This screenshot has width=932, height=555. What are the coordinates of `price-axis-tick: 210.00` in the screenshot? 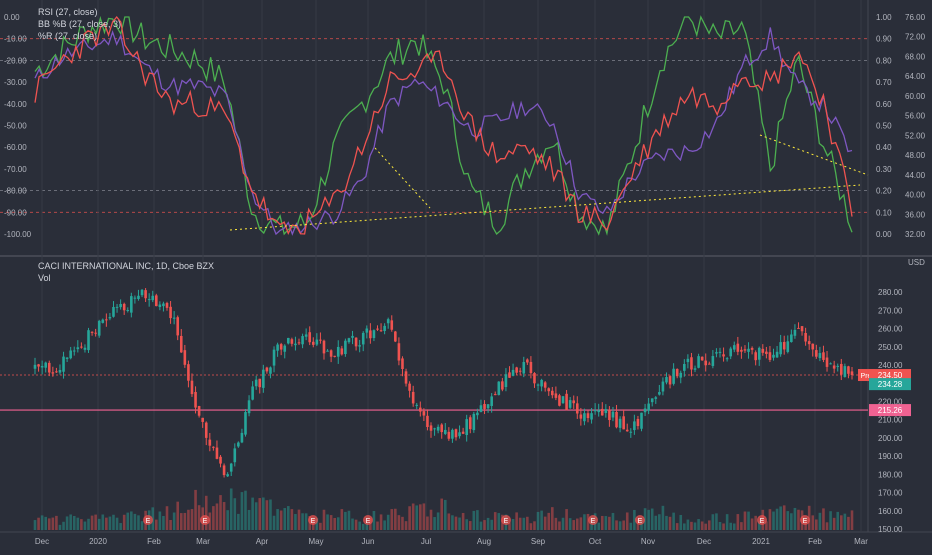 It's located at (890, 420).